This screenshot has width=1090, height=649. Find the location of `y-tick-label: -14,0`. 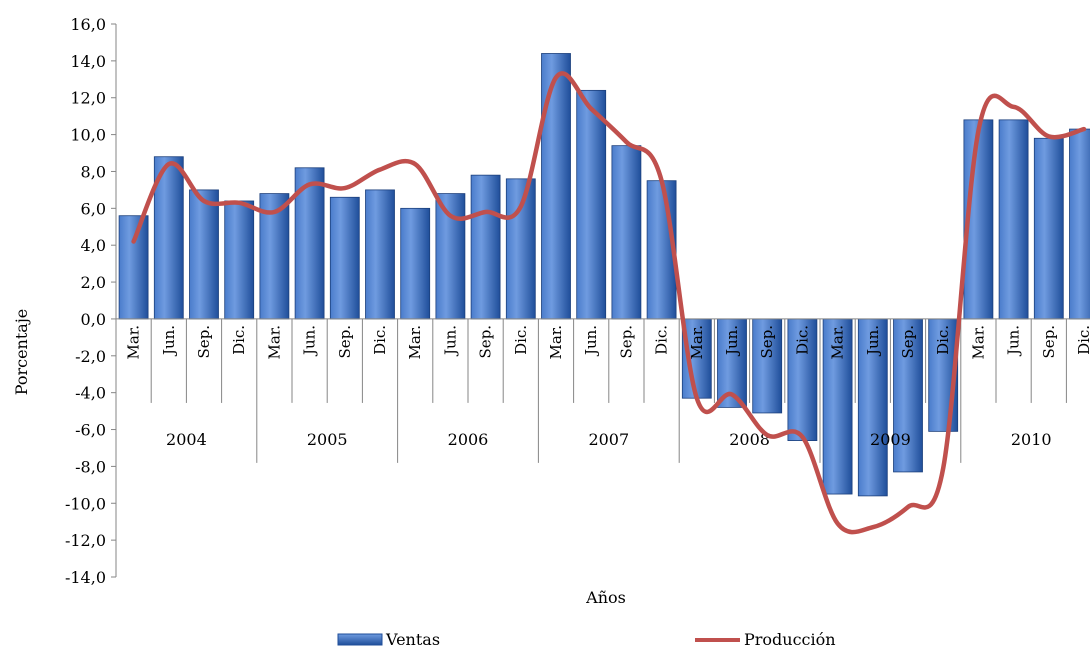

y-tick-label: -14,0 is located at coordinates (85, 577).